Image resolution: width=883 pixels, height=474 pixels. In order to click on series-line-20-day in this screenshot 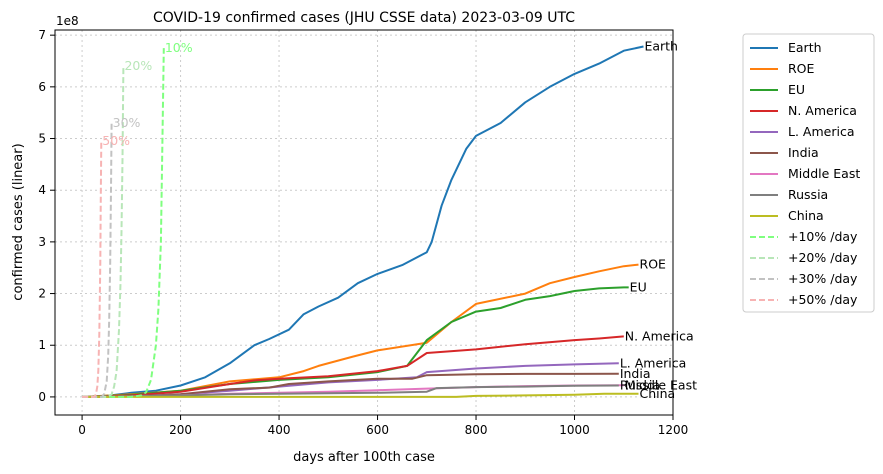, I will do `click(103, 232)`.